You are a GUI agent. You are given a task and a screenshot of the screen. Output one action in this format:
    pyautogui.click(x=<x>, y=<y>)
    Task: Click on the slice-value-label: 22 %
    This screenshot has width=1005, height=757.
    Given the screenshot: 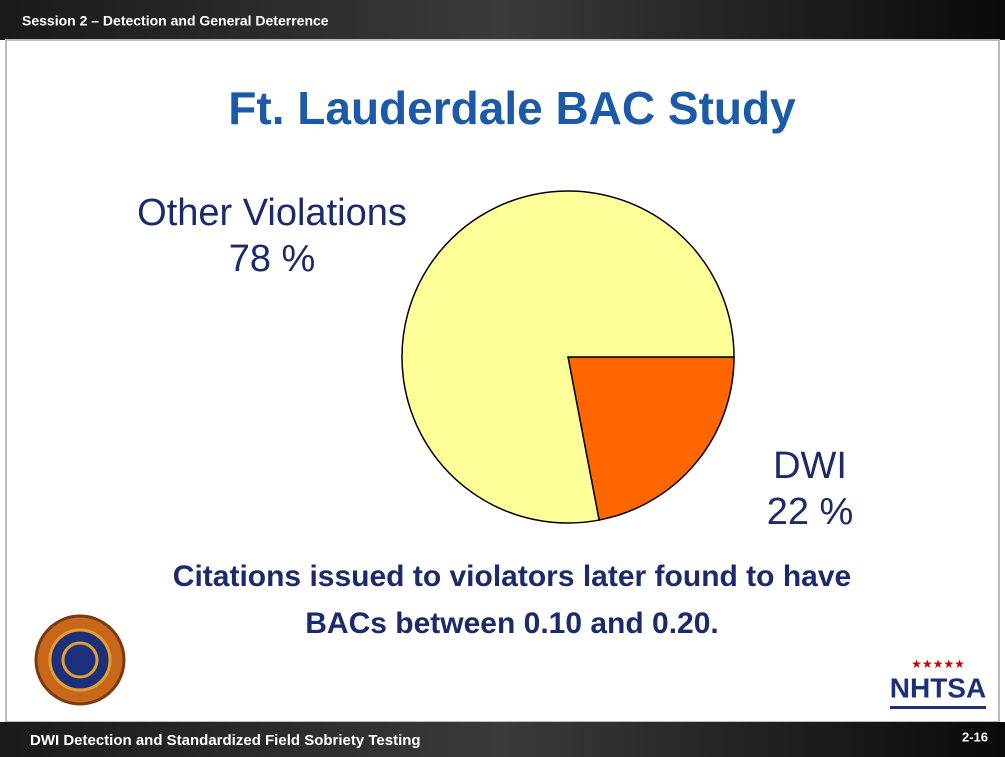 What is the action you would take?
    pyautogui.click(x=810, y=512)
    